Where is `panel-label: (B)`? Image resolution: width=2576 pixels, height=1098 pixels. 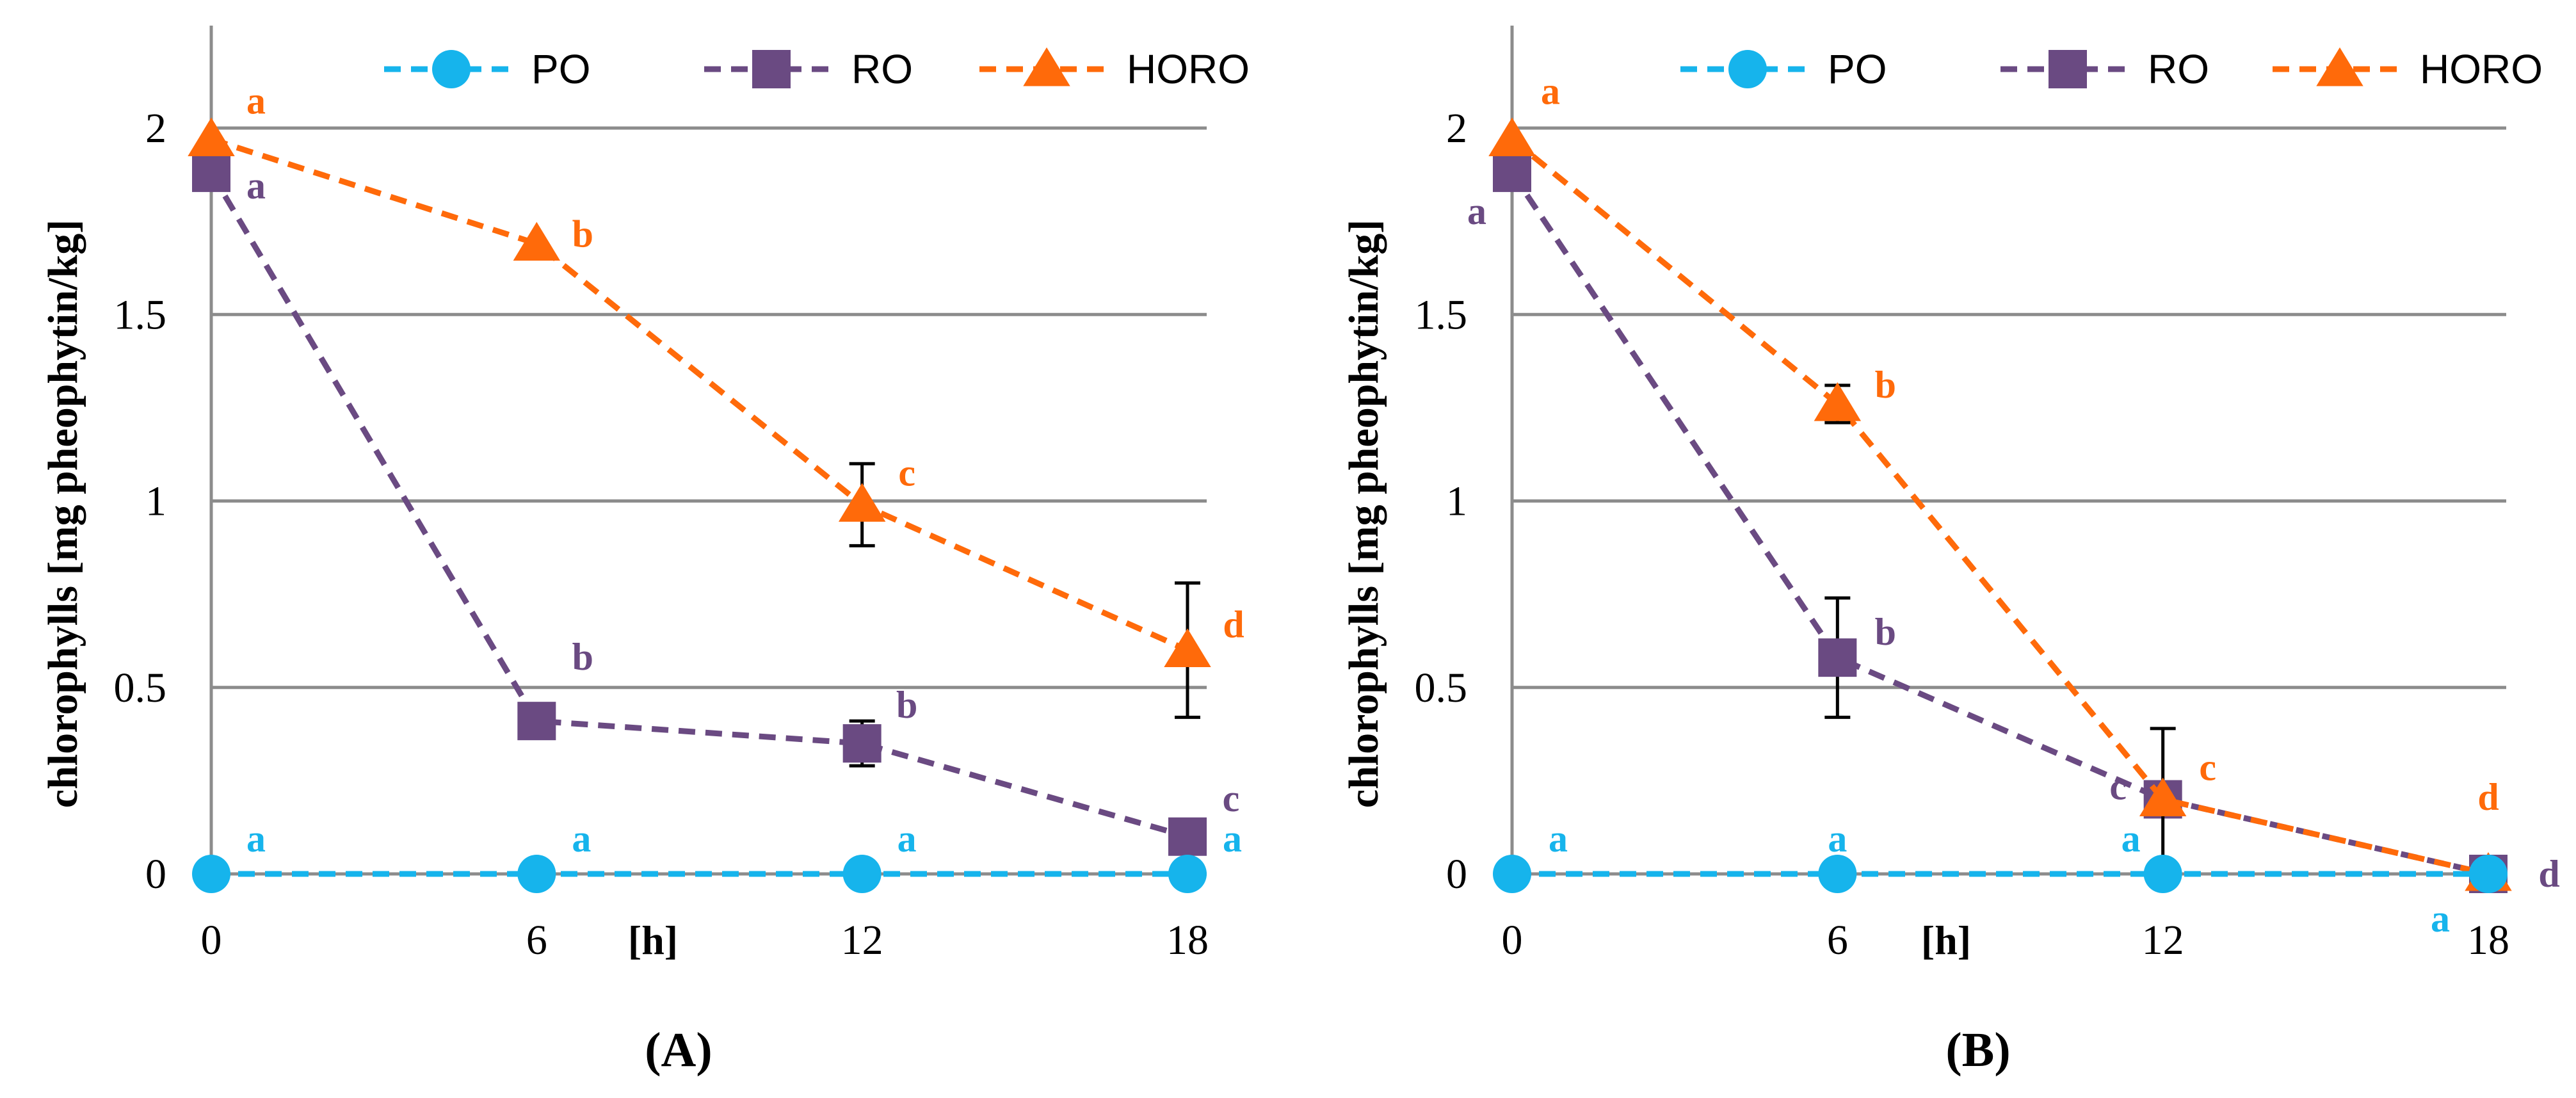
panel-label: (B) is located at coordinates (1977, 1050).